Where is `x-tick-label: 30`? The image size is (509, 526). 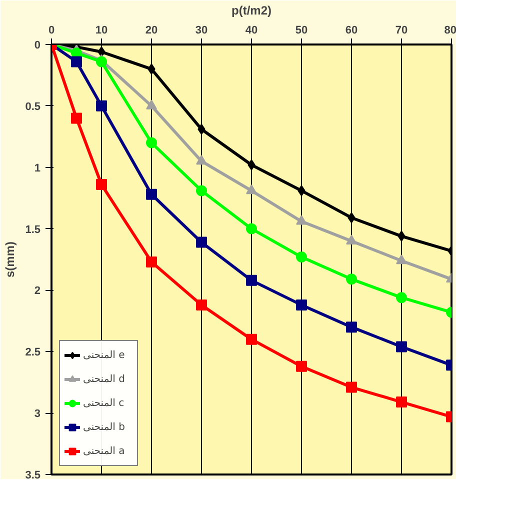 x-tick-label: 30 is located at coordinates (201, 30).